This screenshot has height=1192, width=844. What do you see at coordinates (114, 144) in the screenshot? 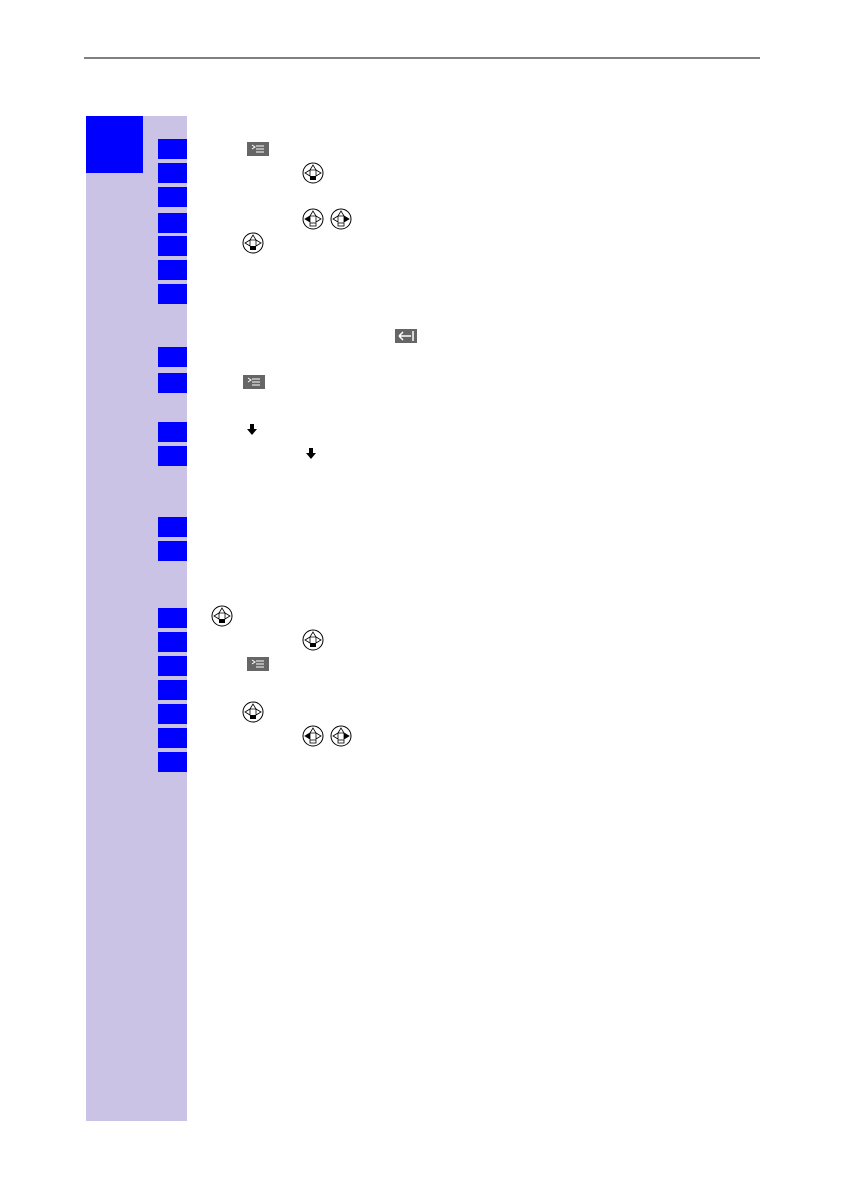
I see `chapter-tab` at bounding box center [114, 144].